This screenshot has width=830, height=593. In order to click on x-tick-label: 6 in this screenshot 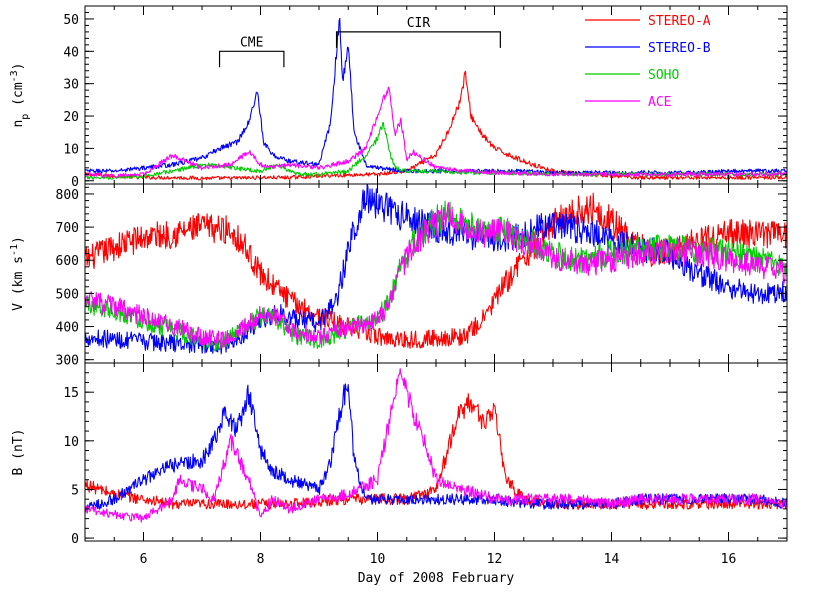, I will do `click(144, 559)`.